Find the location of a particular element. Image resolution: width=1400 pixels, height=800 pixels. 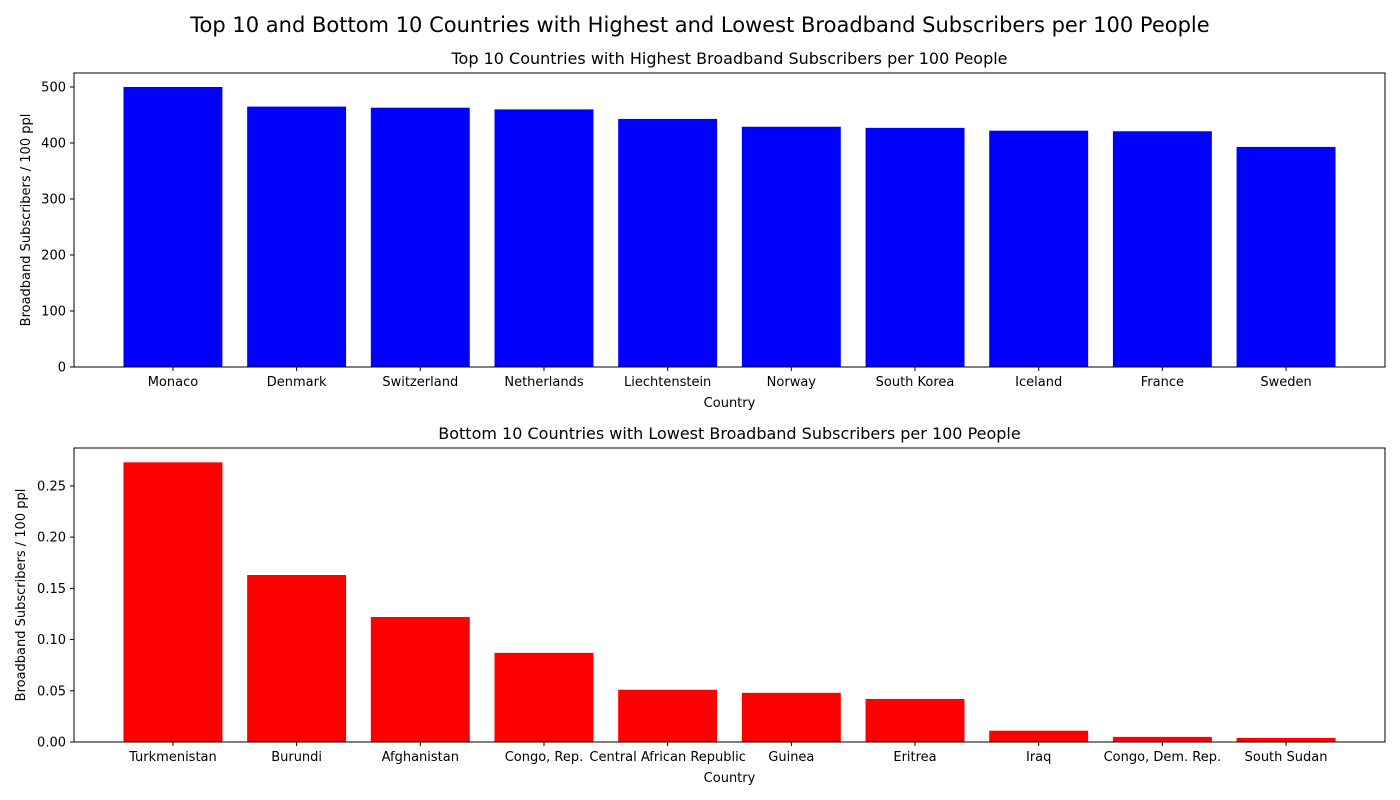

top-chart-x-tick-label: Norway is located at coordinates (792, 382).